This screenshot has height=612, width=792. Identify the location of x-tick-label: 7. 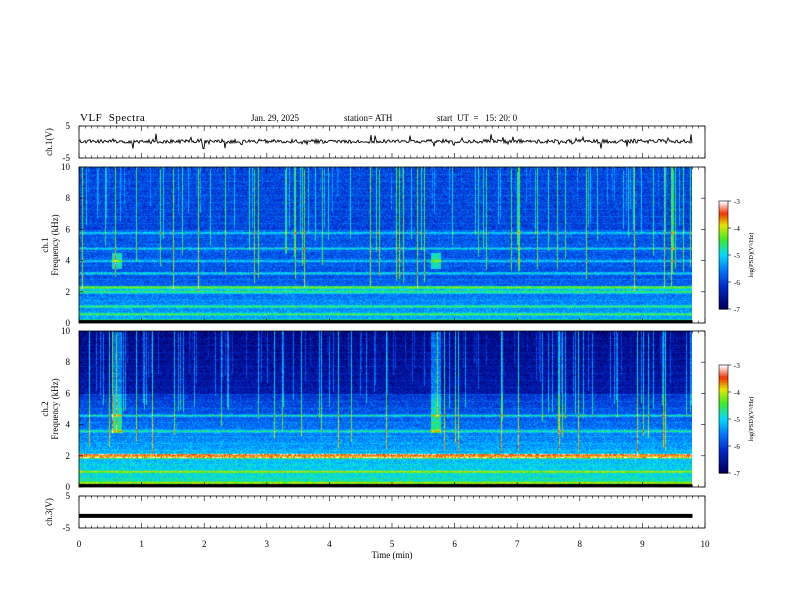
(517, 544).